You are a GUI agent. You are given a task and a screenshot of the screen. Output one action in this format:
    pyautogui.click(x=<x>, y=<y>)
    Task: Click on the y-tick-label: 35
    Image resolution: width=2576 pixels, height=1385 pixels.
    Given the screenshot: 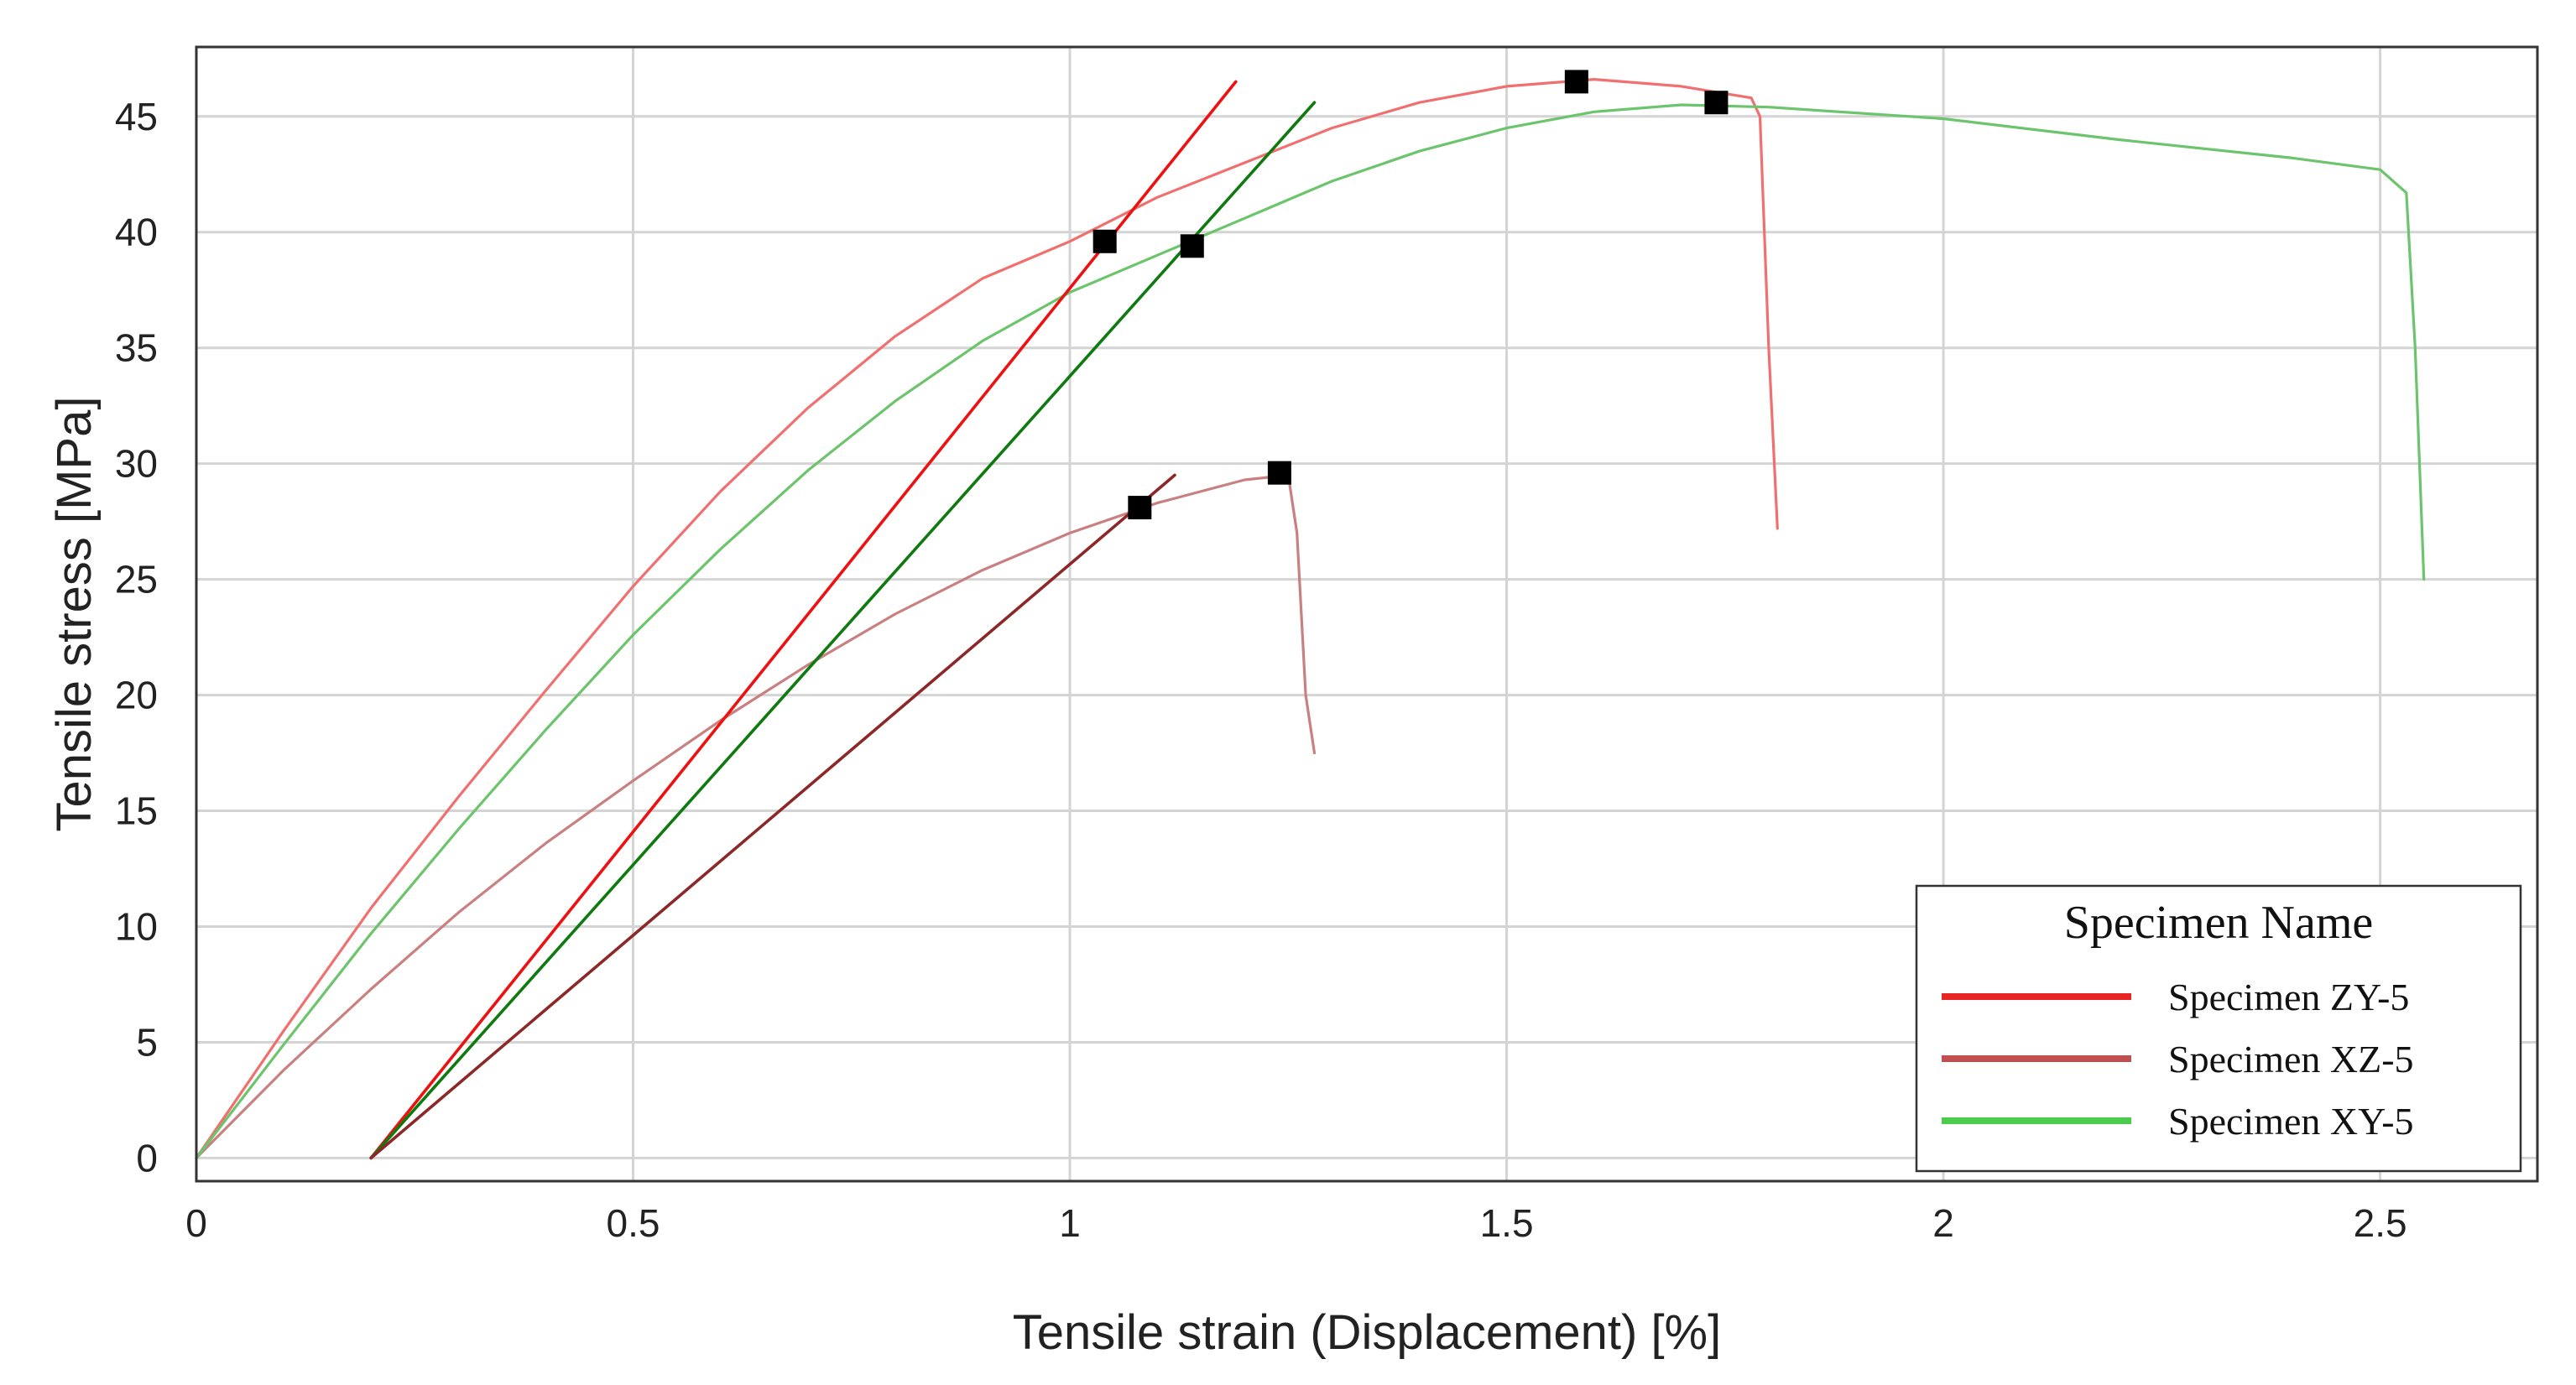 What is the action you would take?
    pyautogui.click(x=136, y=348)
    